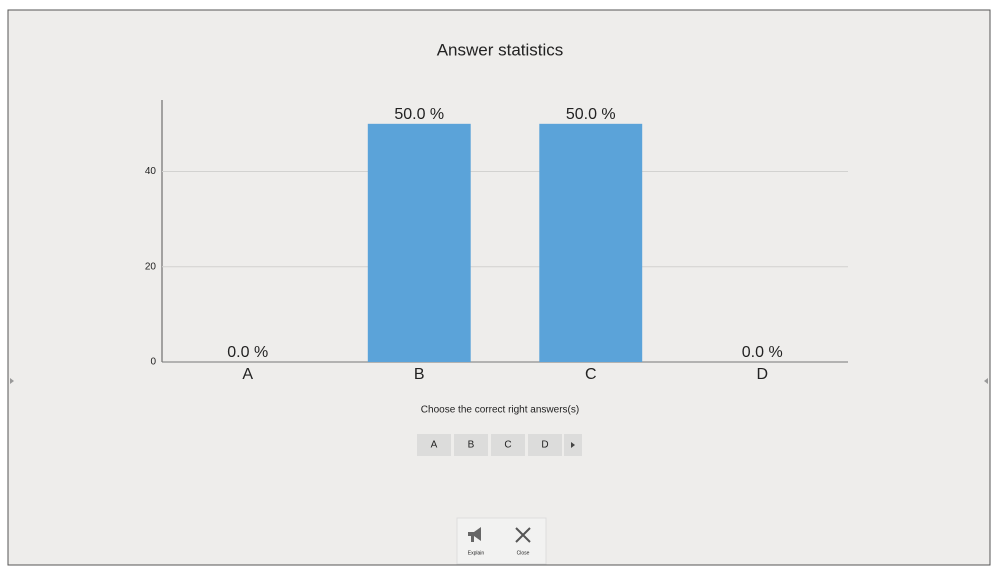 The width and height of the screenshot is (995, 568). I want to click on y-tick-label: 20, so click(151, 266).